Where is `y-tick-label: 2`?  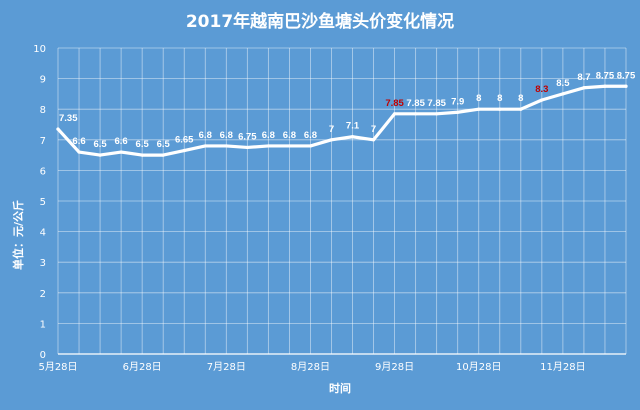
y-tick-label: 2 is located at coordinates (43, 294).